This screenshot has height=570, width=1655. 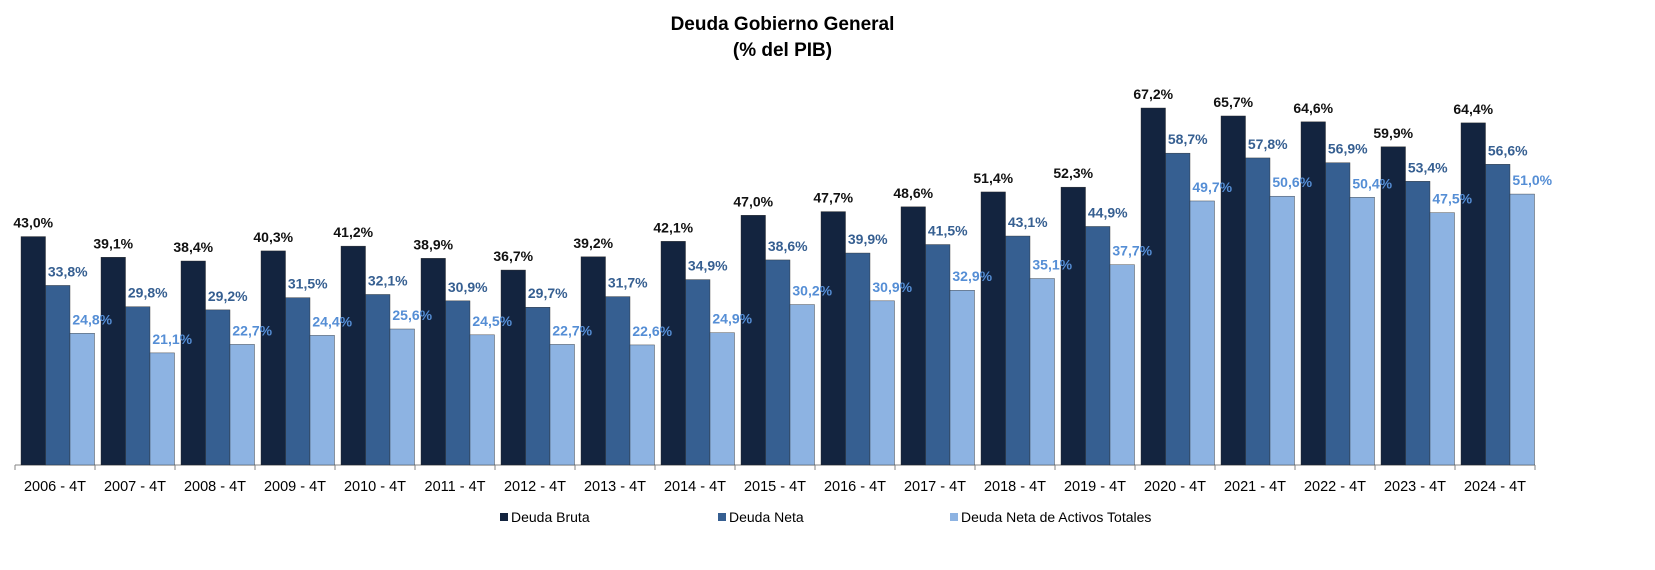 What do you see at coordinates (92, 319) in the screenshot?
I see `data-label: 24,8%` at bounding box center [92, 319].